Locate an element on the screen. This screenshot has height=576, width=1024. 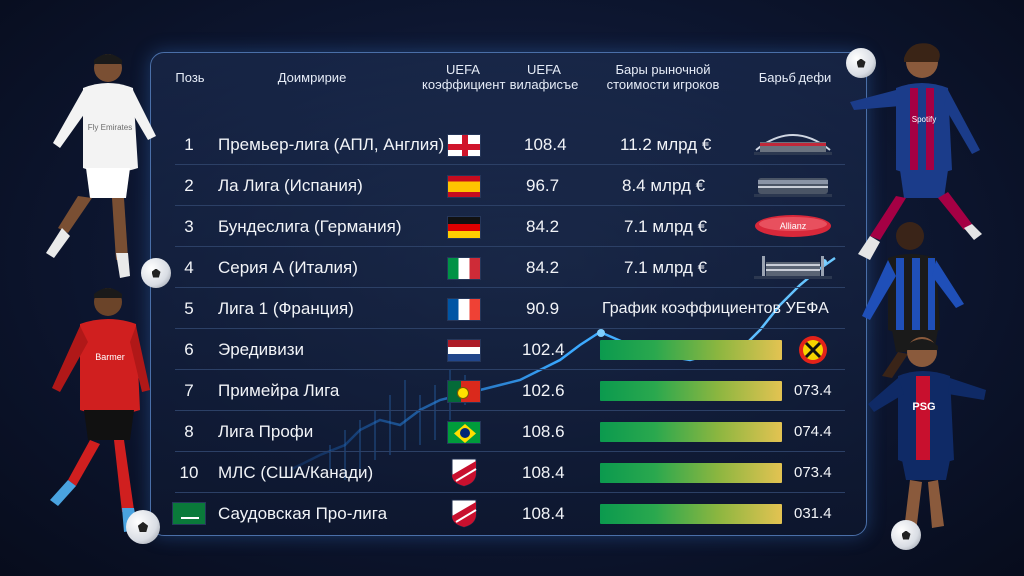
uefa-coefficient: 102.4 is located at coordinates (543, 349).